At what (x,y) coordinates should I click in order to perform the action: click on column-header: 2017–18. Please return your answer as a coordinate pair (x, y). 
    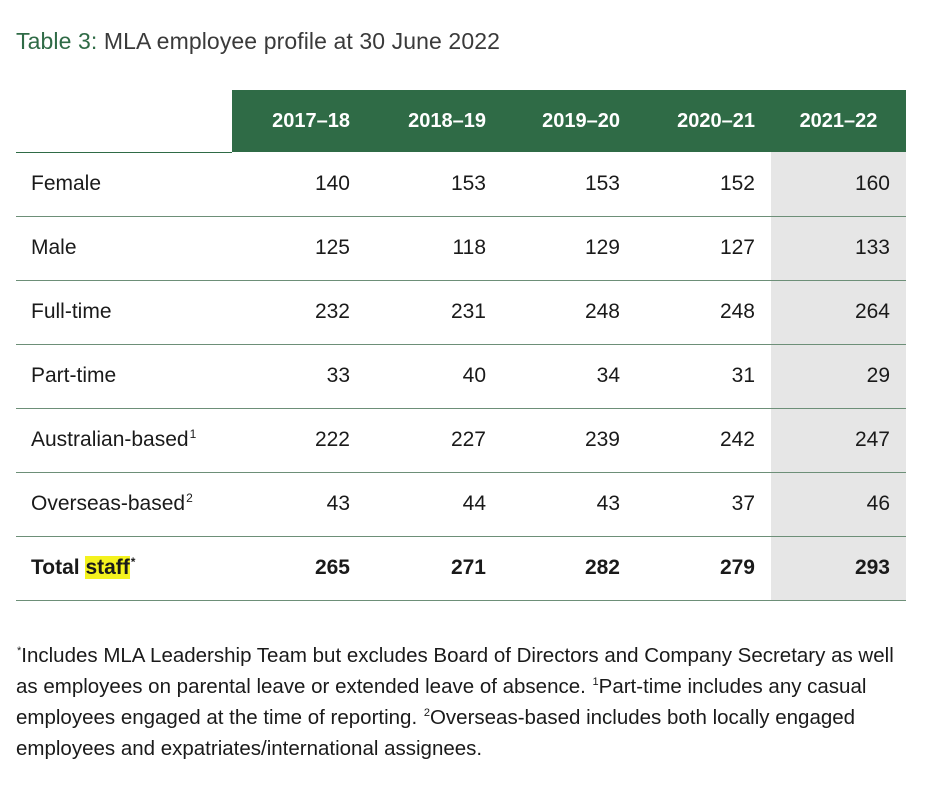
    Looking at the image, I should click on (299, 121).